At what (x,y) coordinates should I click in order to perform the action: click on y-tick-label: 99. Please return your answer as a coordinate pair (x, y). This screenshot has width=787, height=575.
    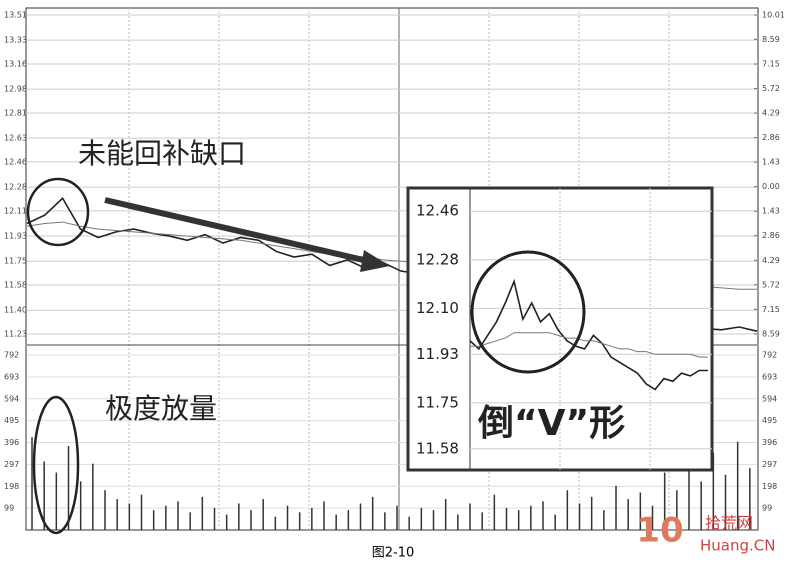
    Looking at the image, I should click on (9, 508).